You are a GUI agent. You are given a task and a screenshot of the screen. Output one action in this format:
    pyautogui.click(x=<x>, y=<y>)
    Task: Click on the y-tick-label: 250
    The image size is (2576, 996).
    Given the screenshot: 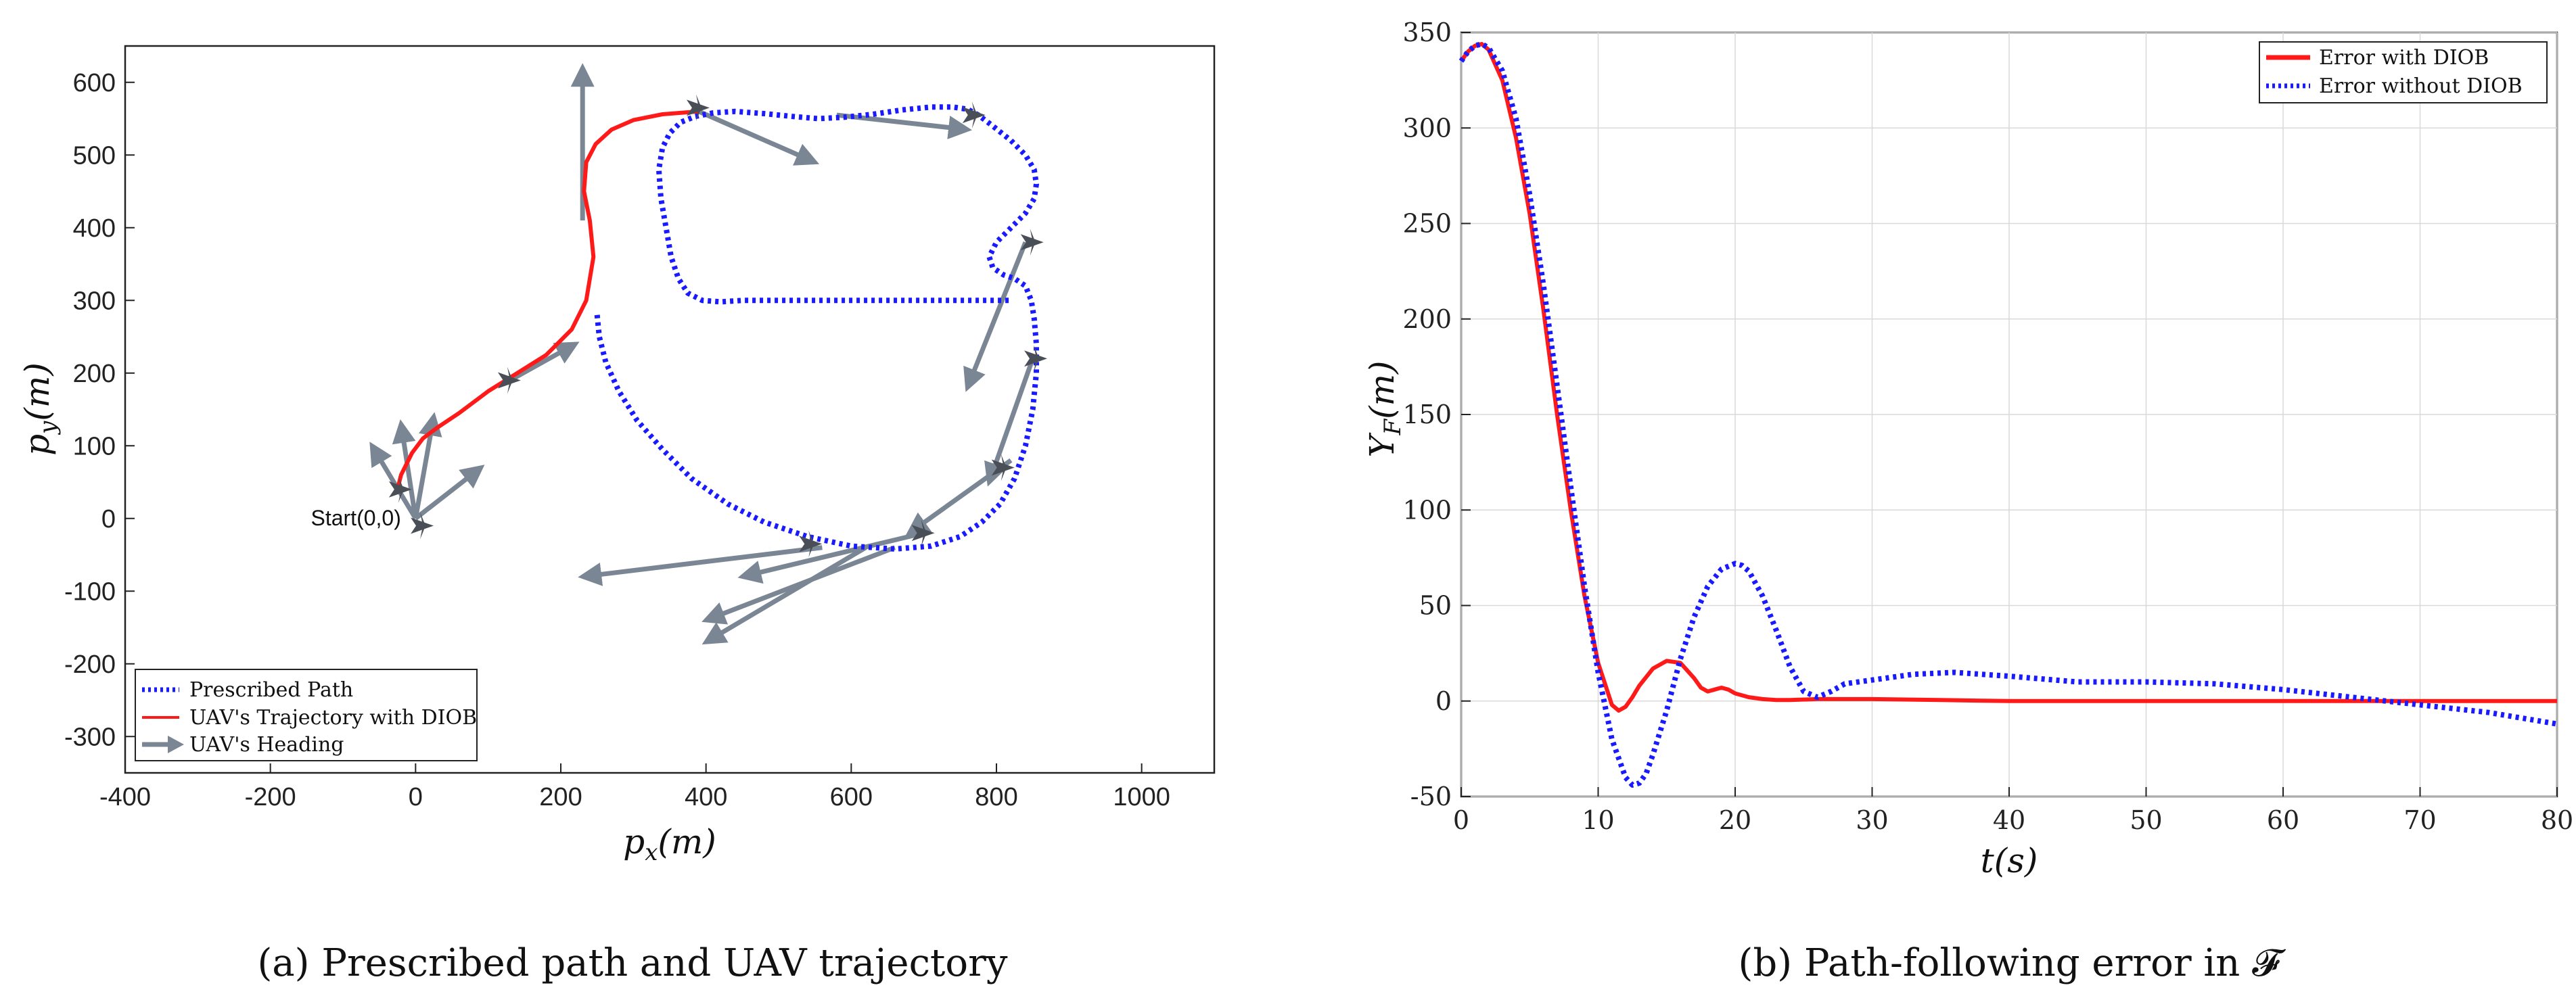 What is the action you would take?
    pyautogui.click(x=1427, y=224)
    